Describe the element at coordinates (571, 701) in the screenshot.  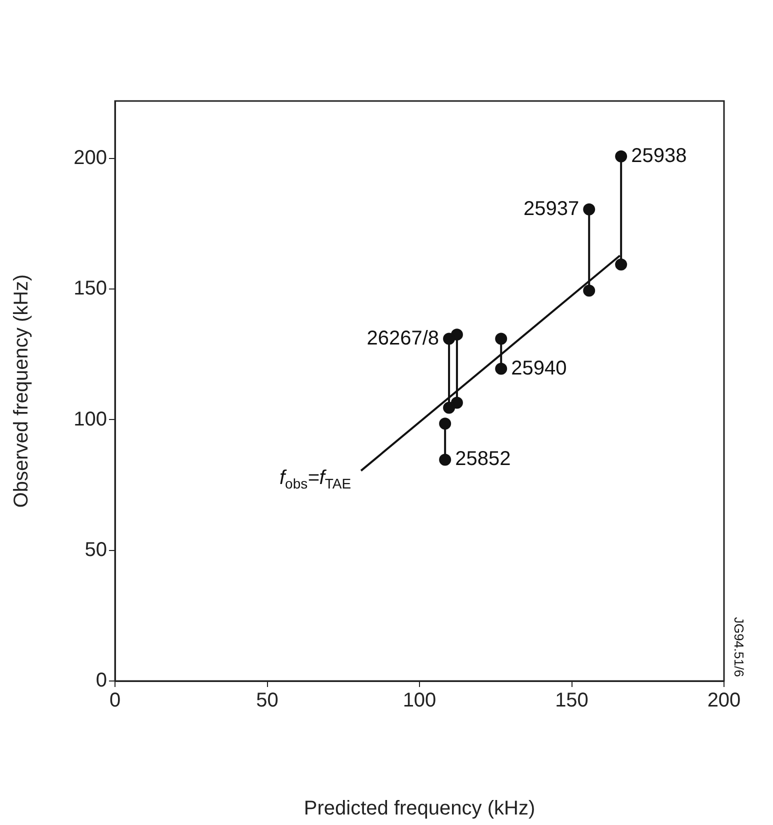
I see `x-tick-label: 150` at that location.